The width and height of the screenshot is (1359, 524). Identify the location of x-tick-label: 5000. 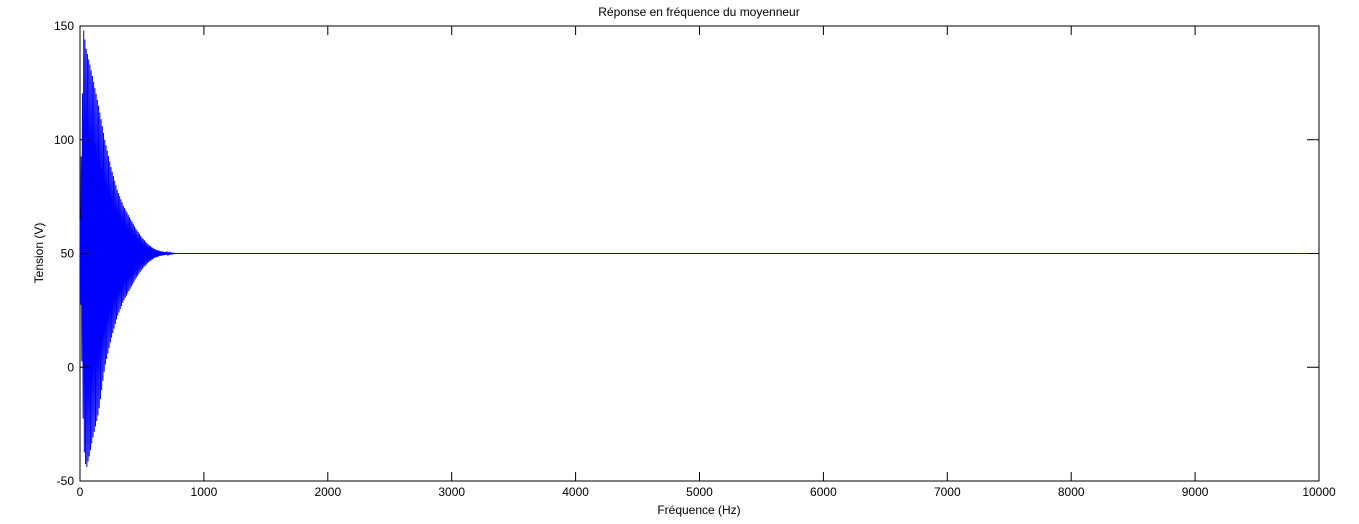
(699, 492).